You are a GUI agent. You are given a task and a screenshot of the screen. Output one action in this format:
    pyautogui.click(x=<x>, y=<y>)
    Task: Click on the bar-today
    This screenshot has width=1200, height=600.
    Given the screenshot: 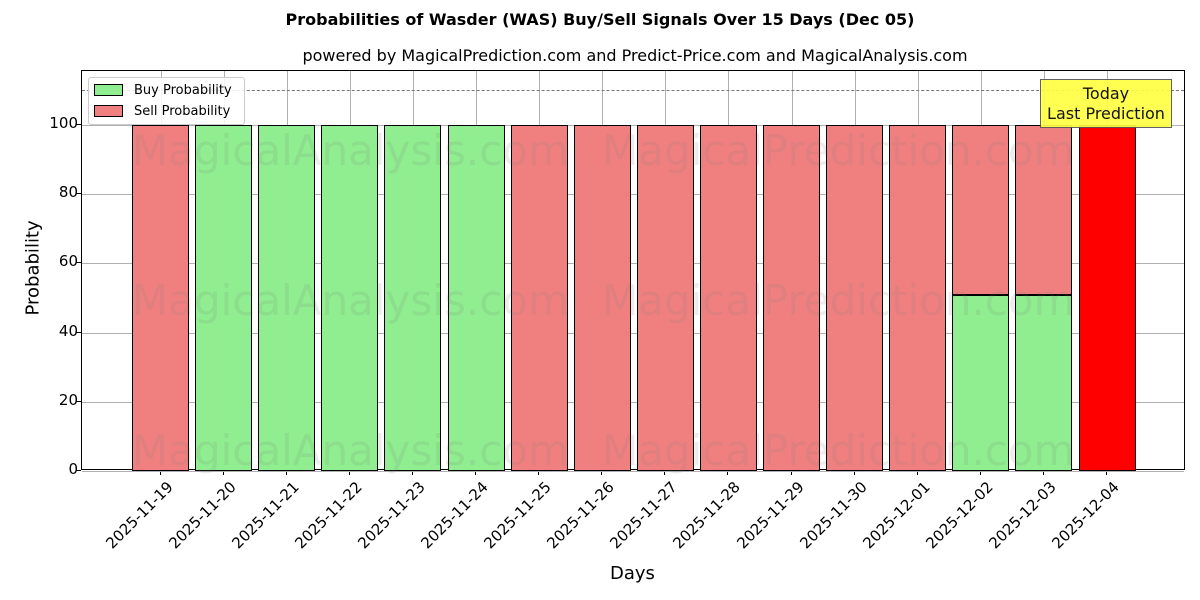 What is the action you would take?
    pyautogui.click(x=1107, y=298)
    